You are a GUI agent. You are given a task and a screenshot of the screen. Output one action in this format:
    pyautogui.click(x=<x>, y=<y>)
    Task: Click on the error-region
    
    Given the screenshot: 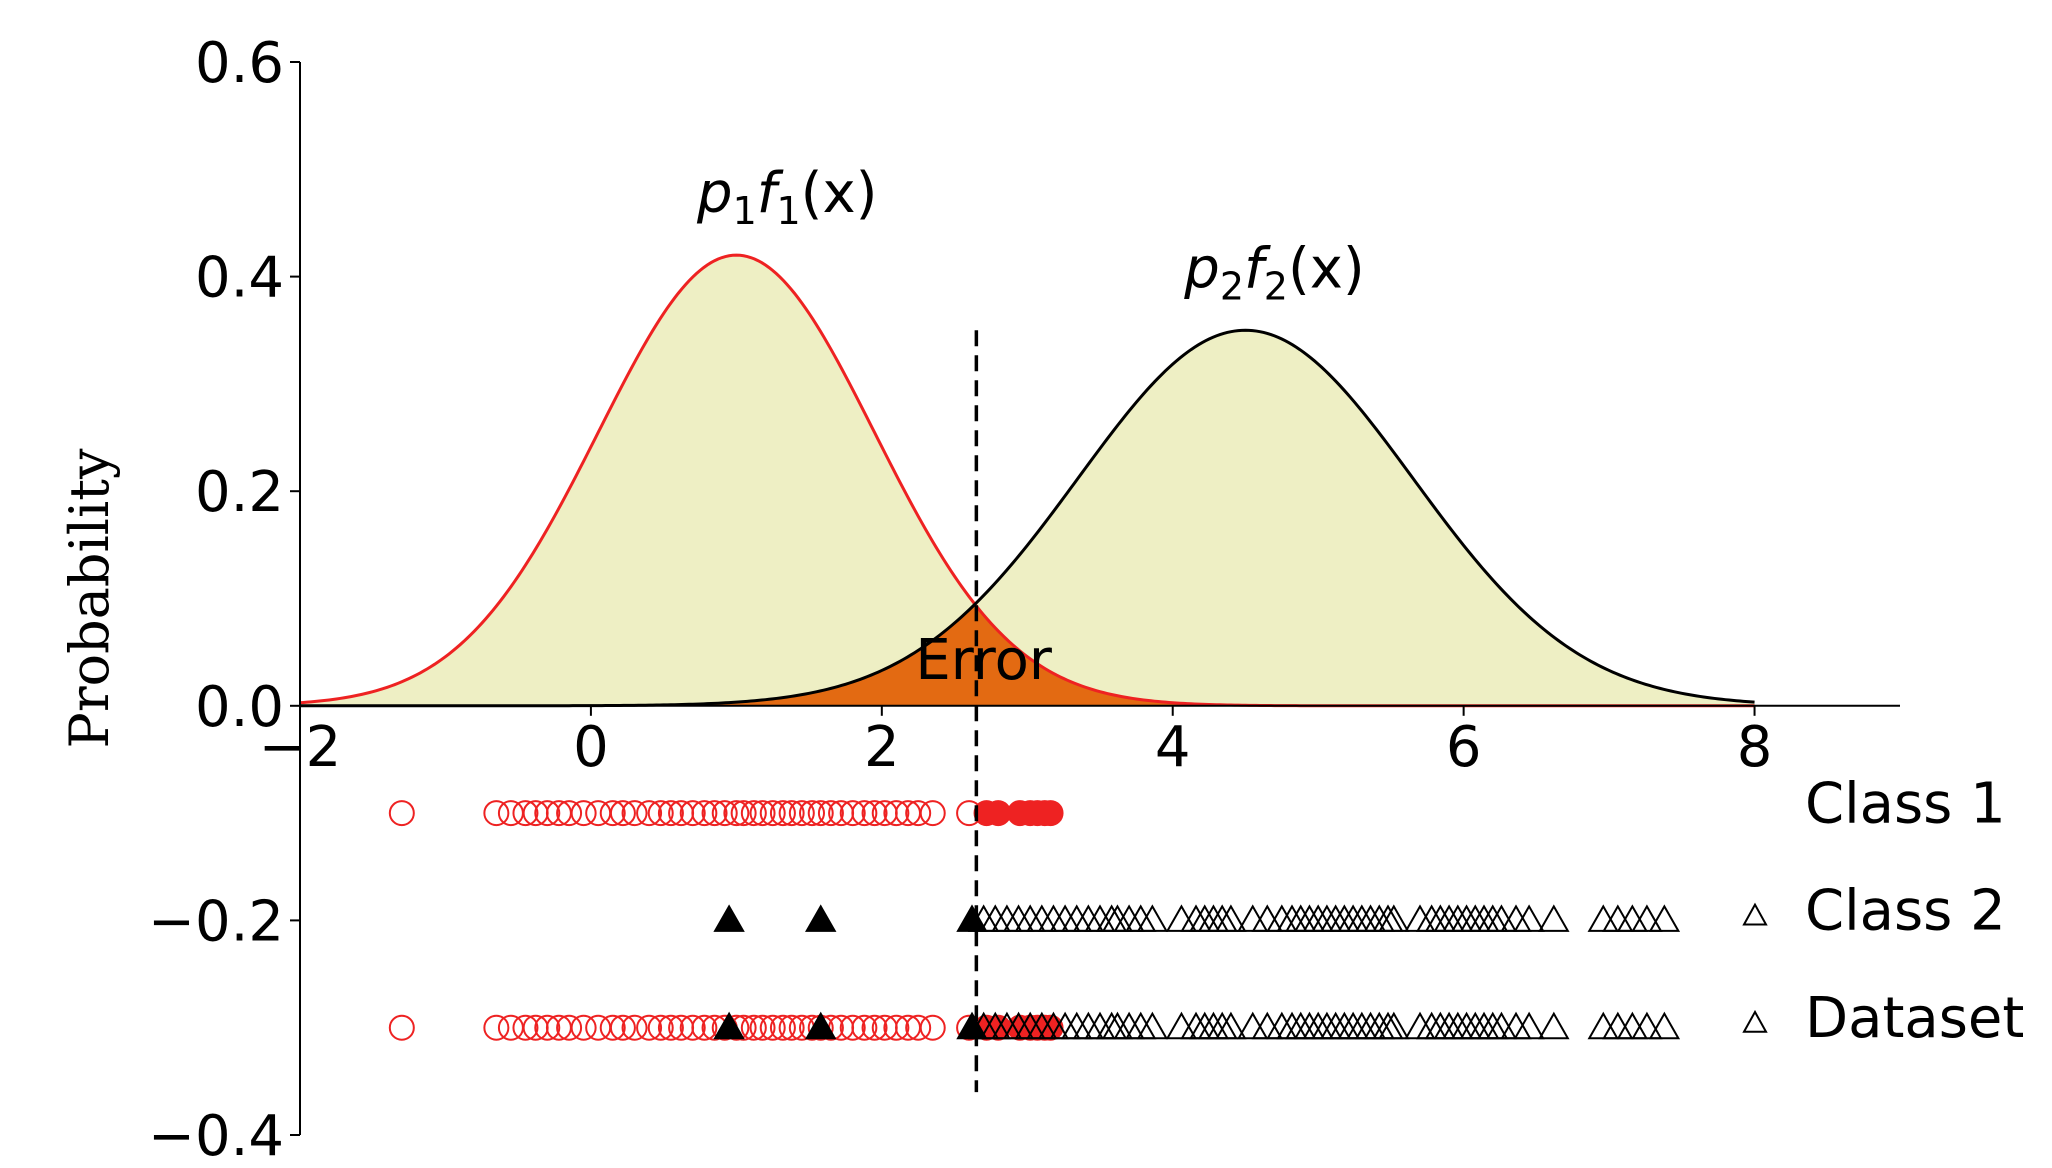 What is the action you would take?
    pyautogui.click(x=1027, y=656)
    